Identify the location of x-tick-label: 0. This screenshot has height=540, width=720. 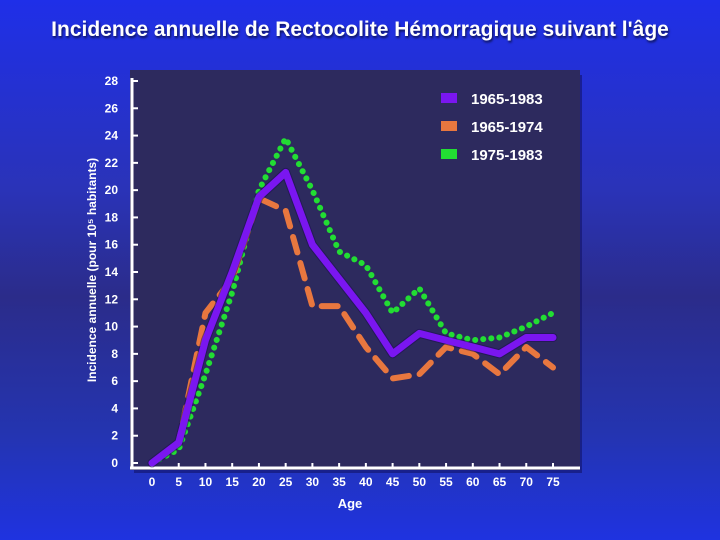
(152, 482).